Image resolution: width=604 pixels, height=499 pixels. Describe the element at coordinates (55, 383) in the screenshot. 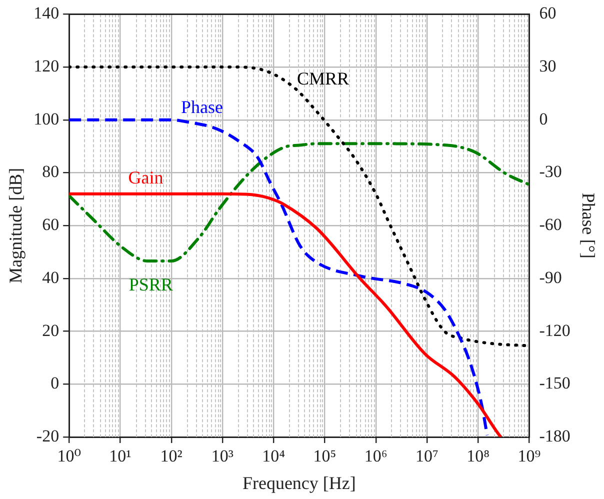

I see `y-tick-label: 0` at that location.